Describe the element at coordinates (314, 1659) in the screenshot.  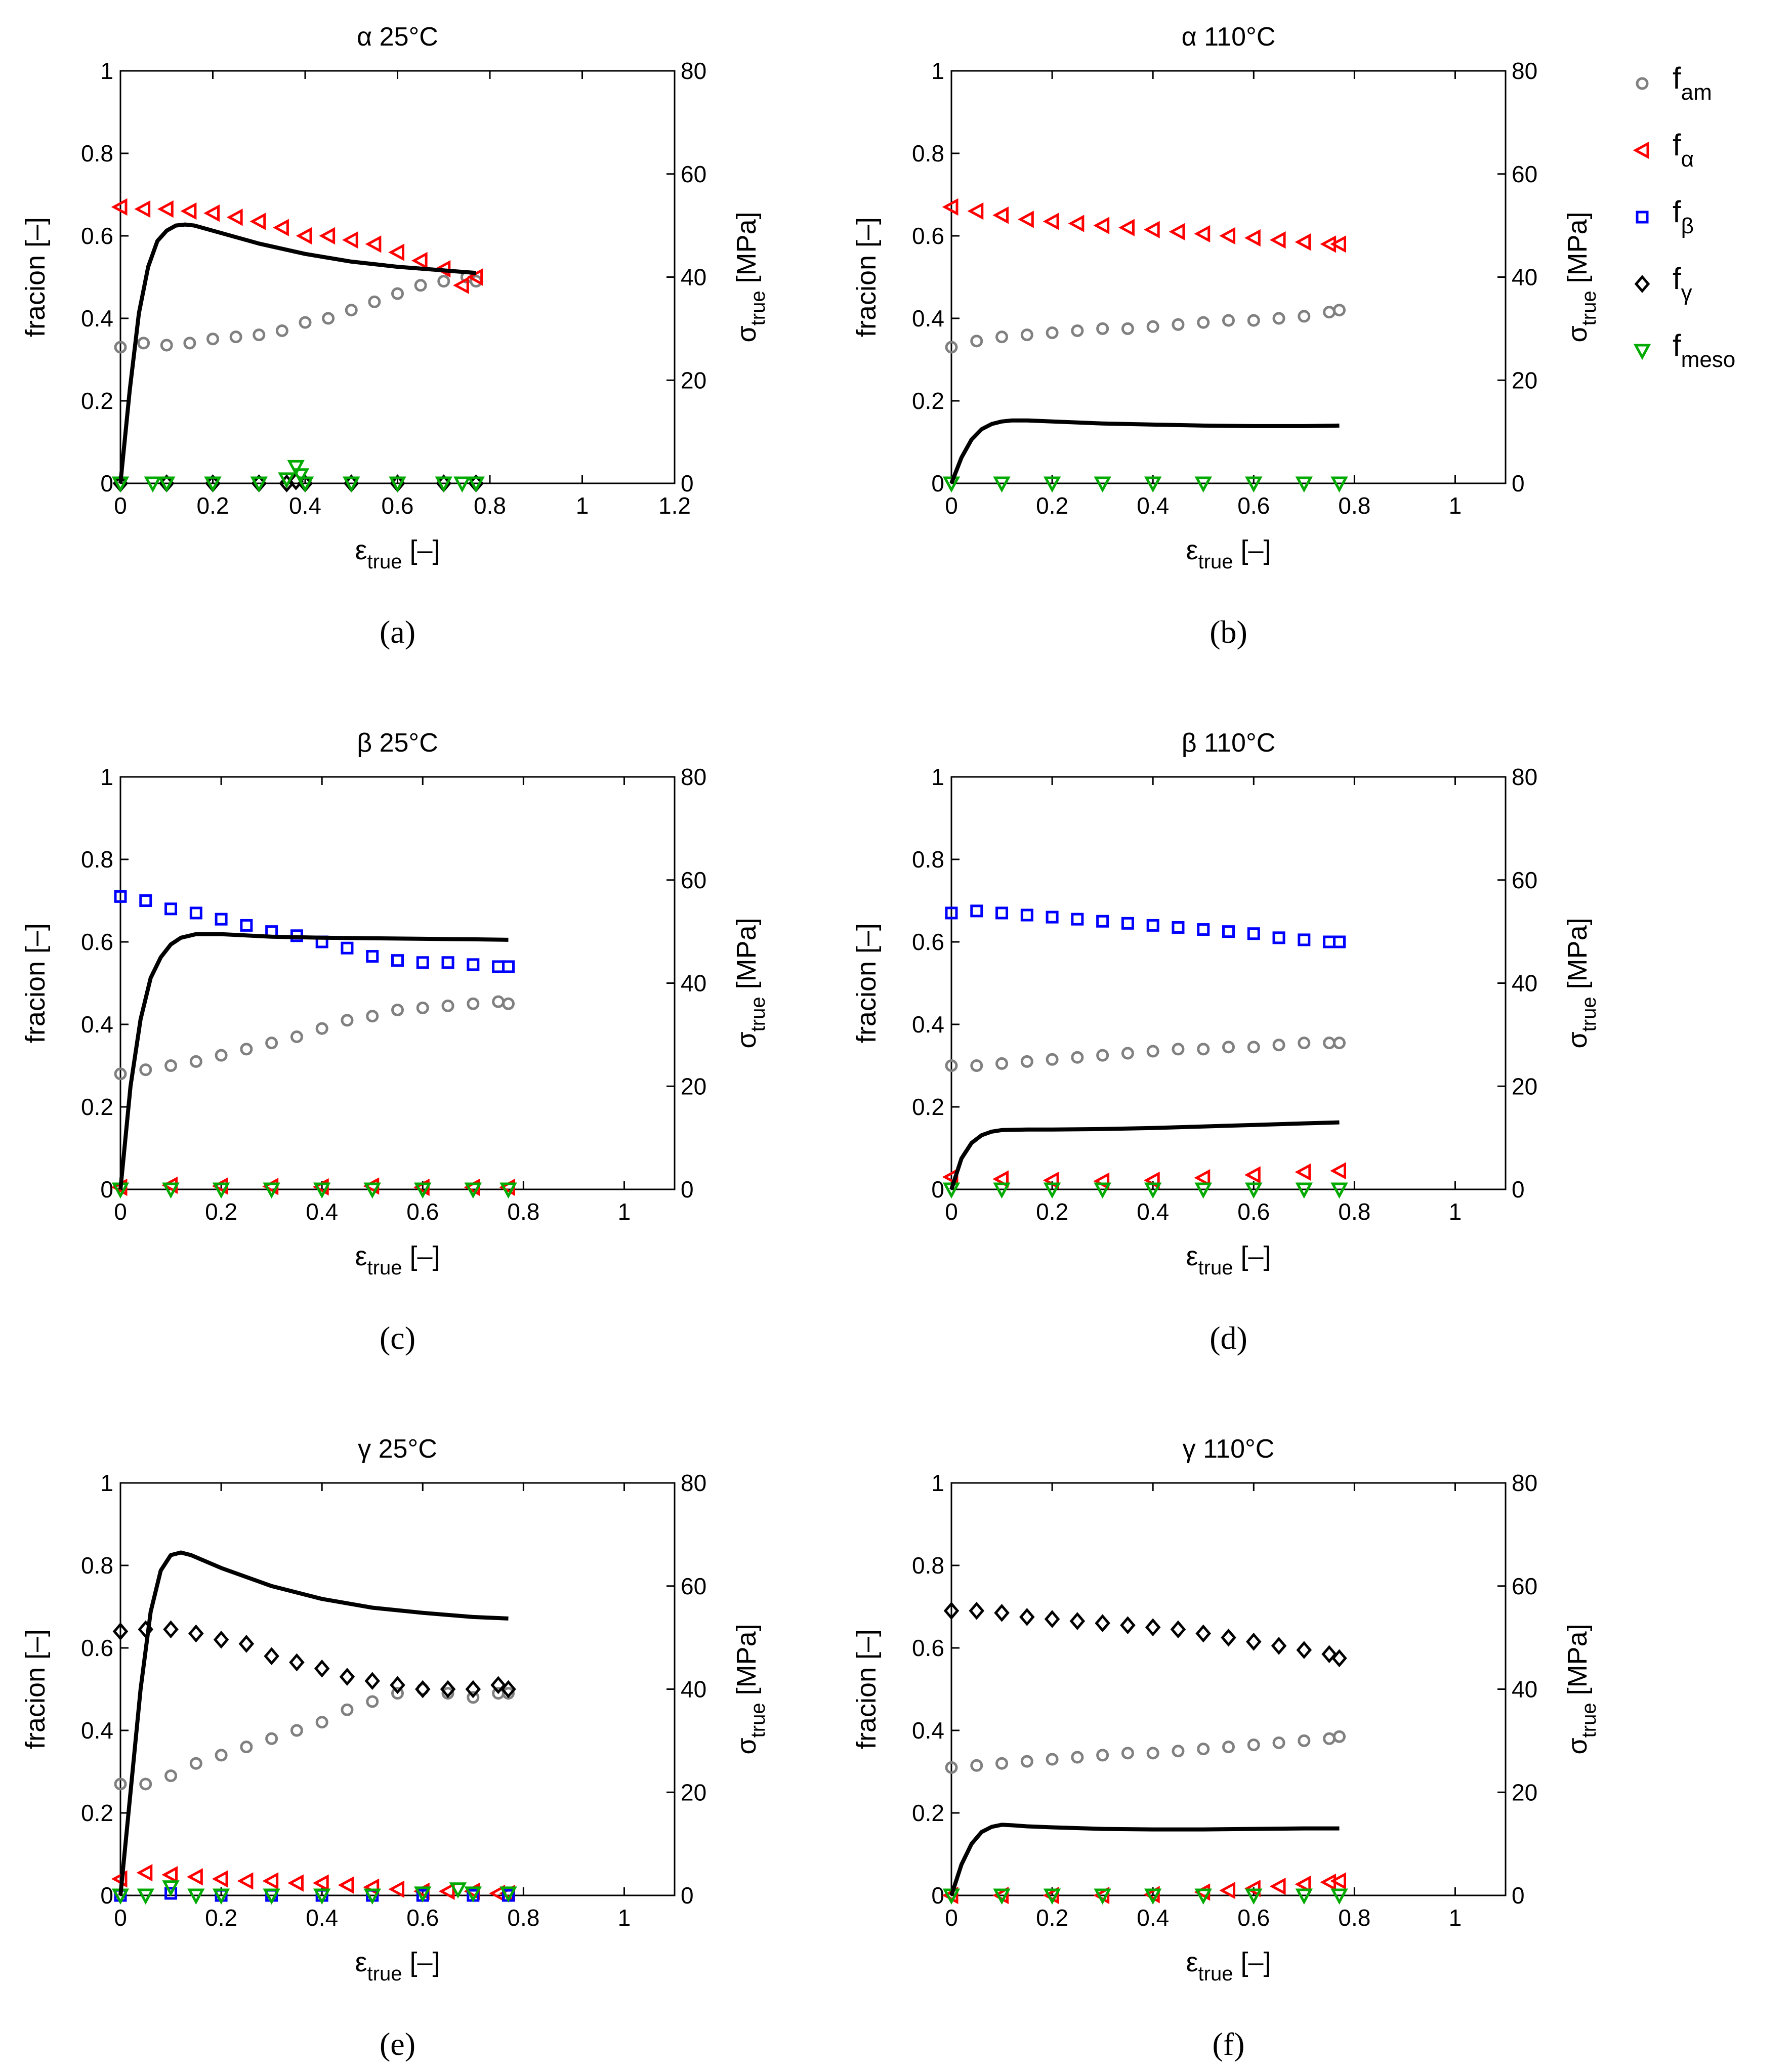
I see `series-f-γ` at that location.